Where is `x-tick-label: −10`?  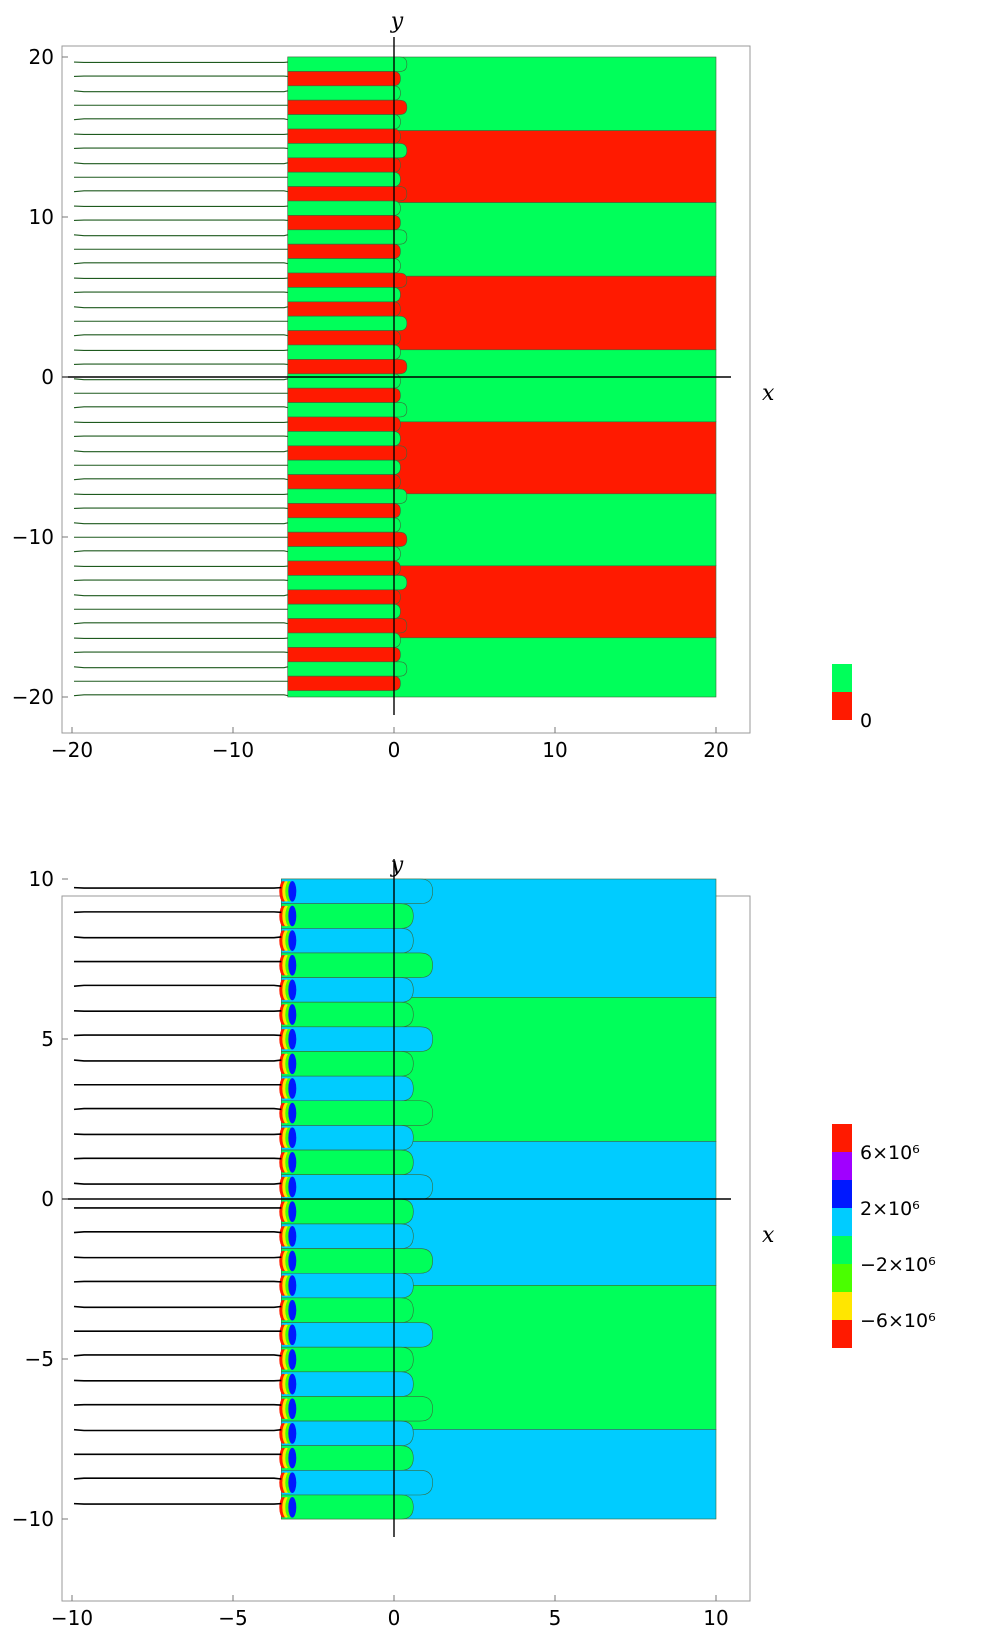 x-tick-label: −10 is located at coordinates (72, 1618).